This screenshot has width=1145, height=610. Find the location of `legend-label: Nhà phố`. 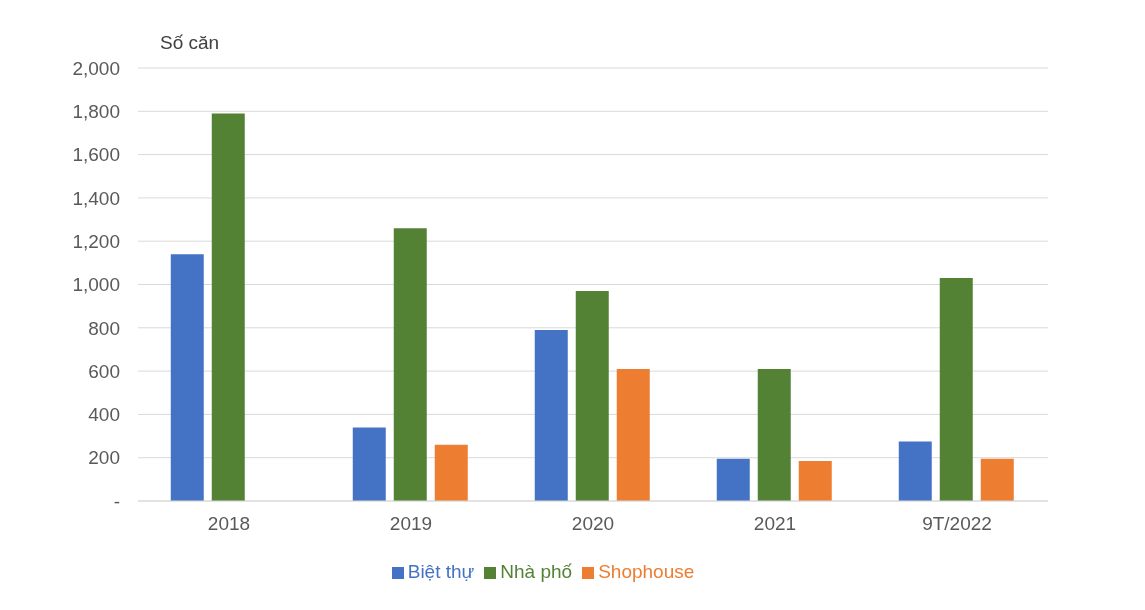

legend-label: Nhà phố is located at coordinates (536, 571).